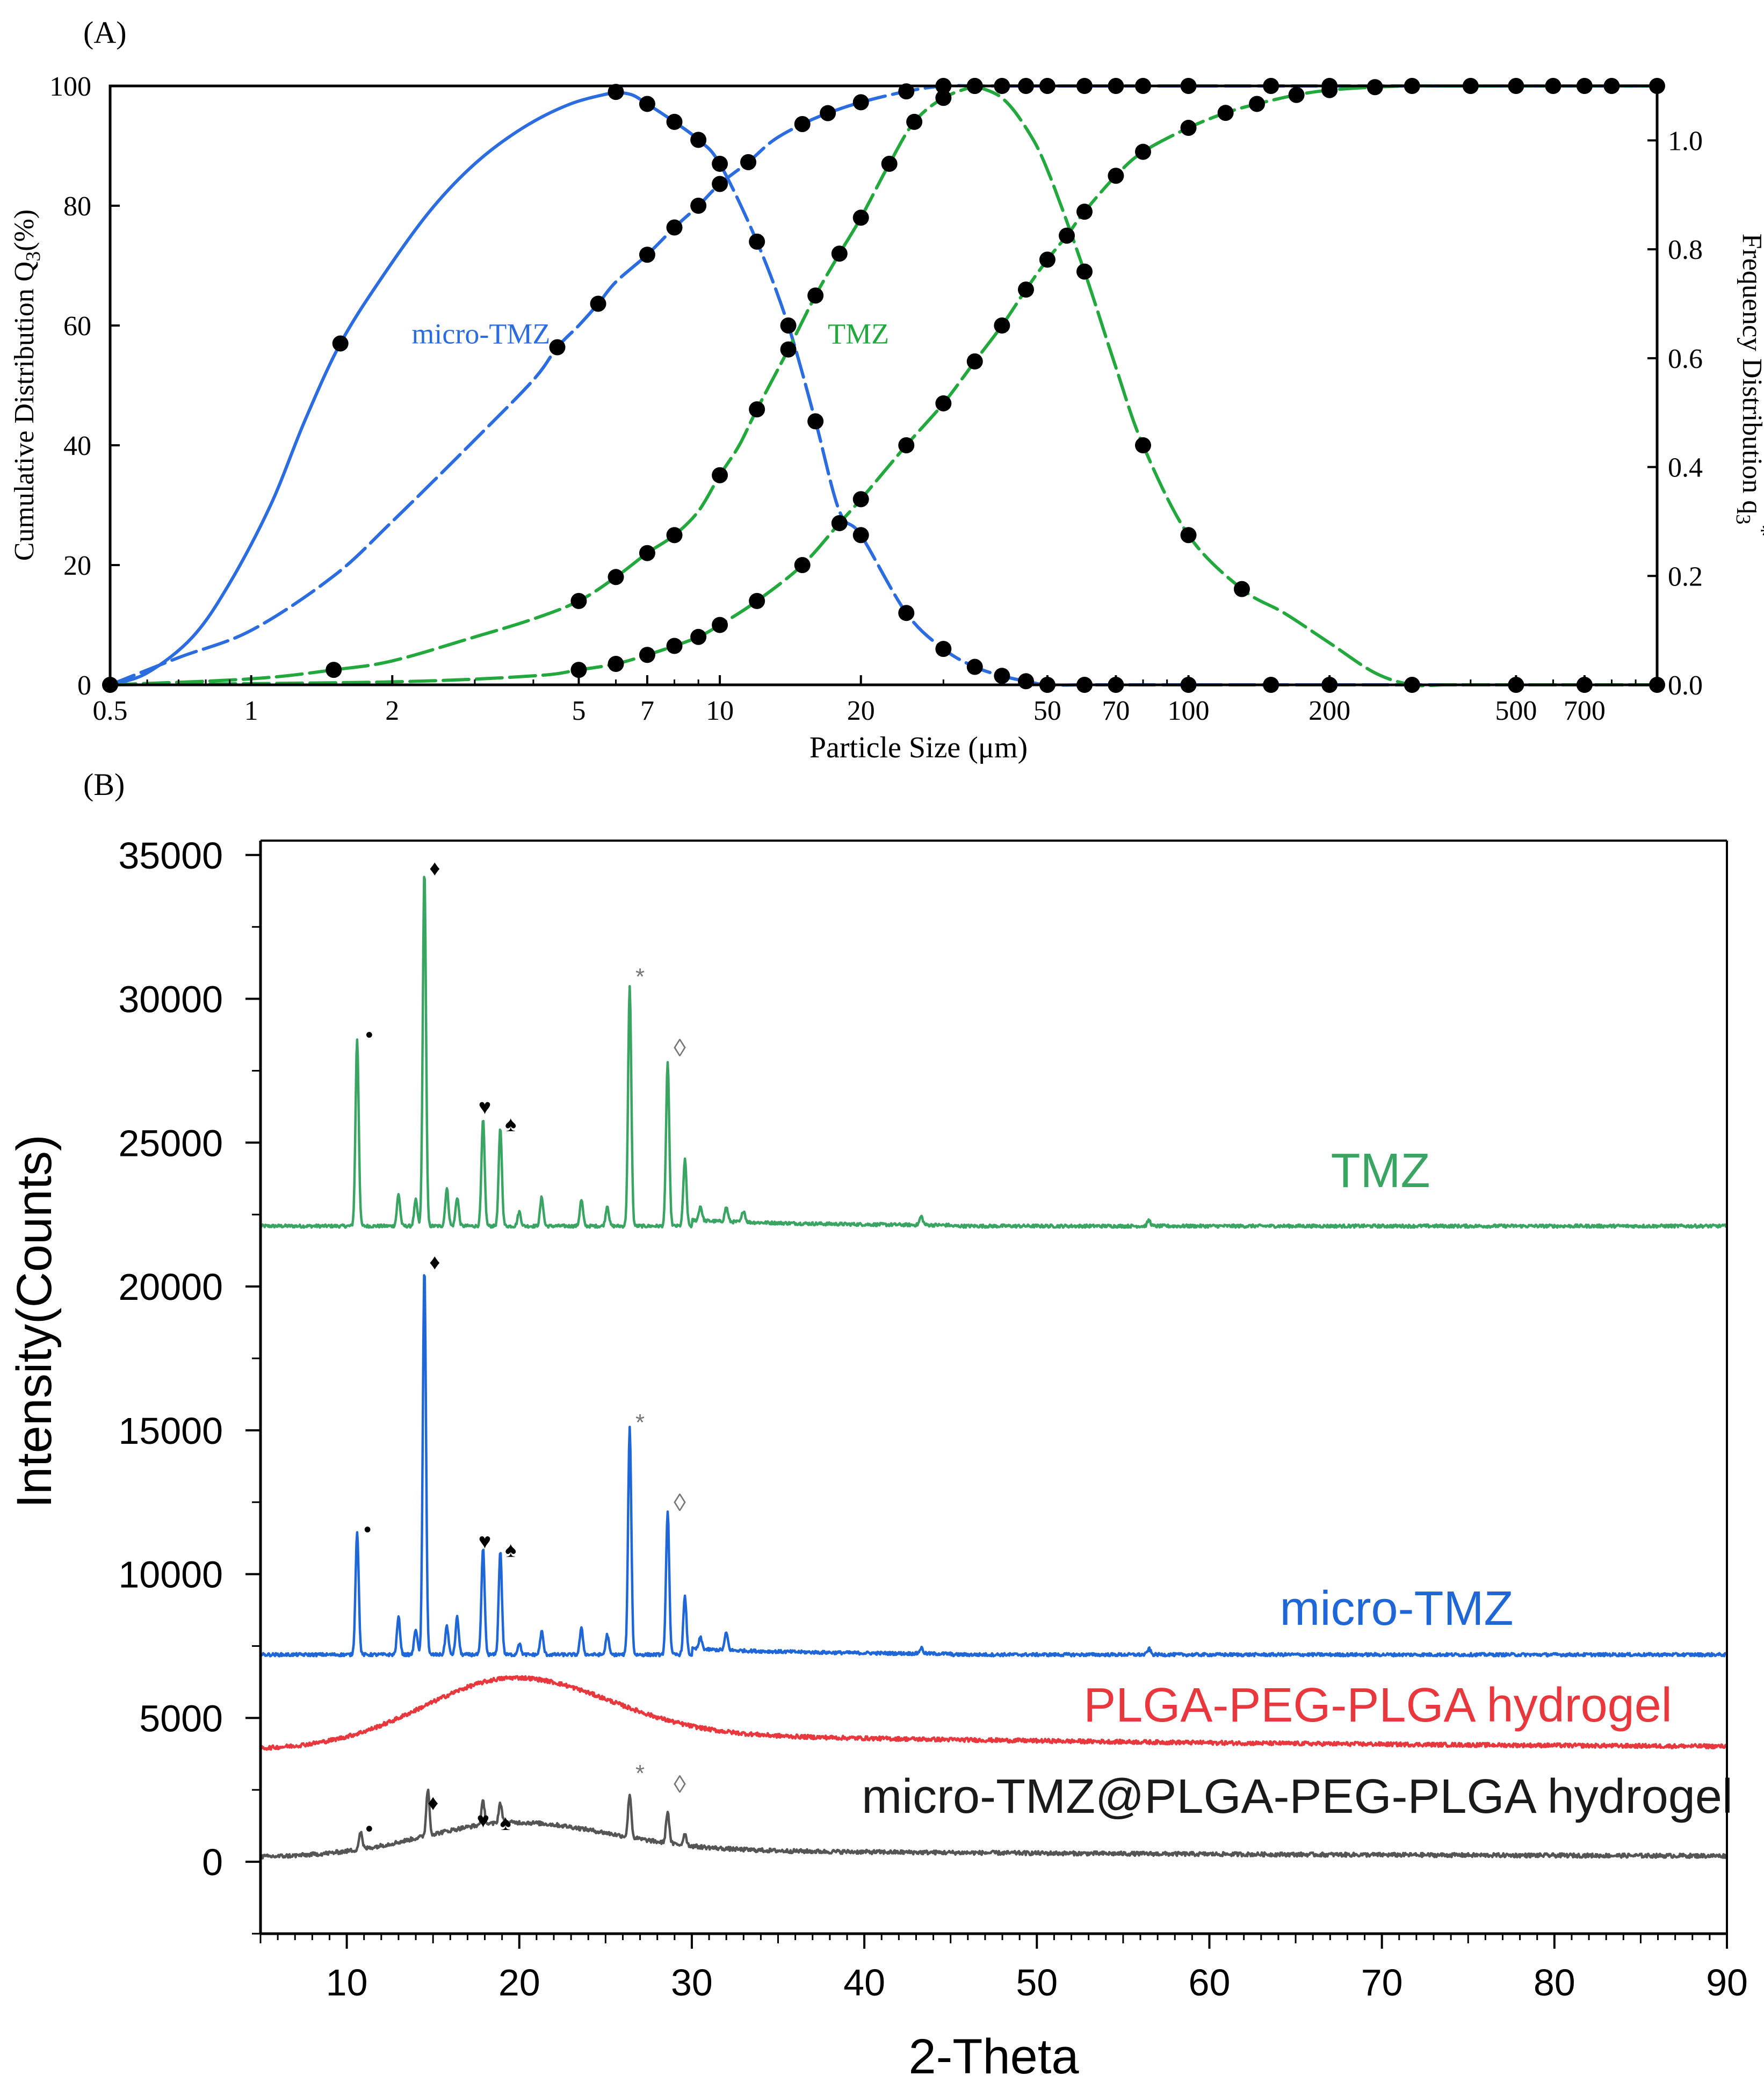 This screenshot has width=1764, height=2083. Describe the element at coordinates (70, 87) in the screenshot. I see `panel-a-y-tick-label-left: 100` at that location.